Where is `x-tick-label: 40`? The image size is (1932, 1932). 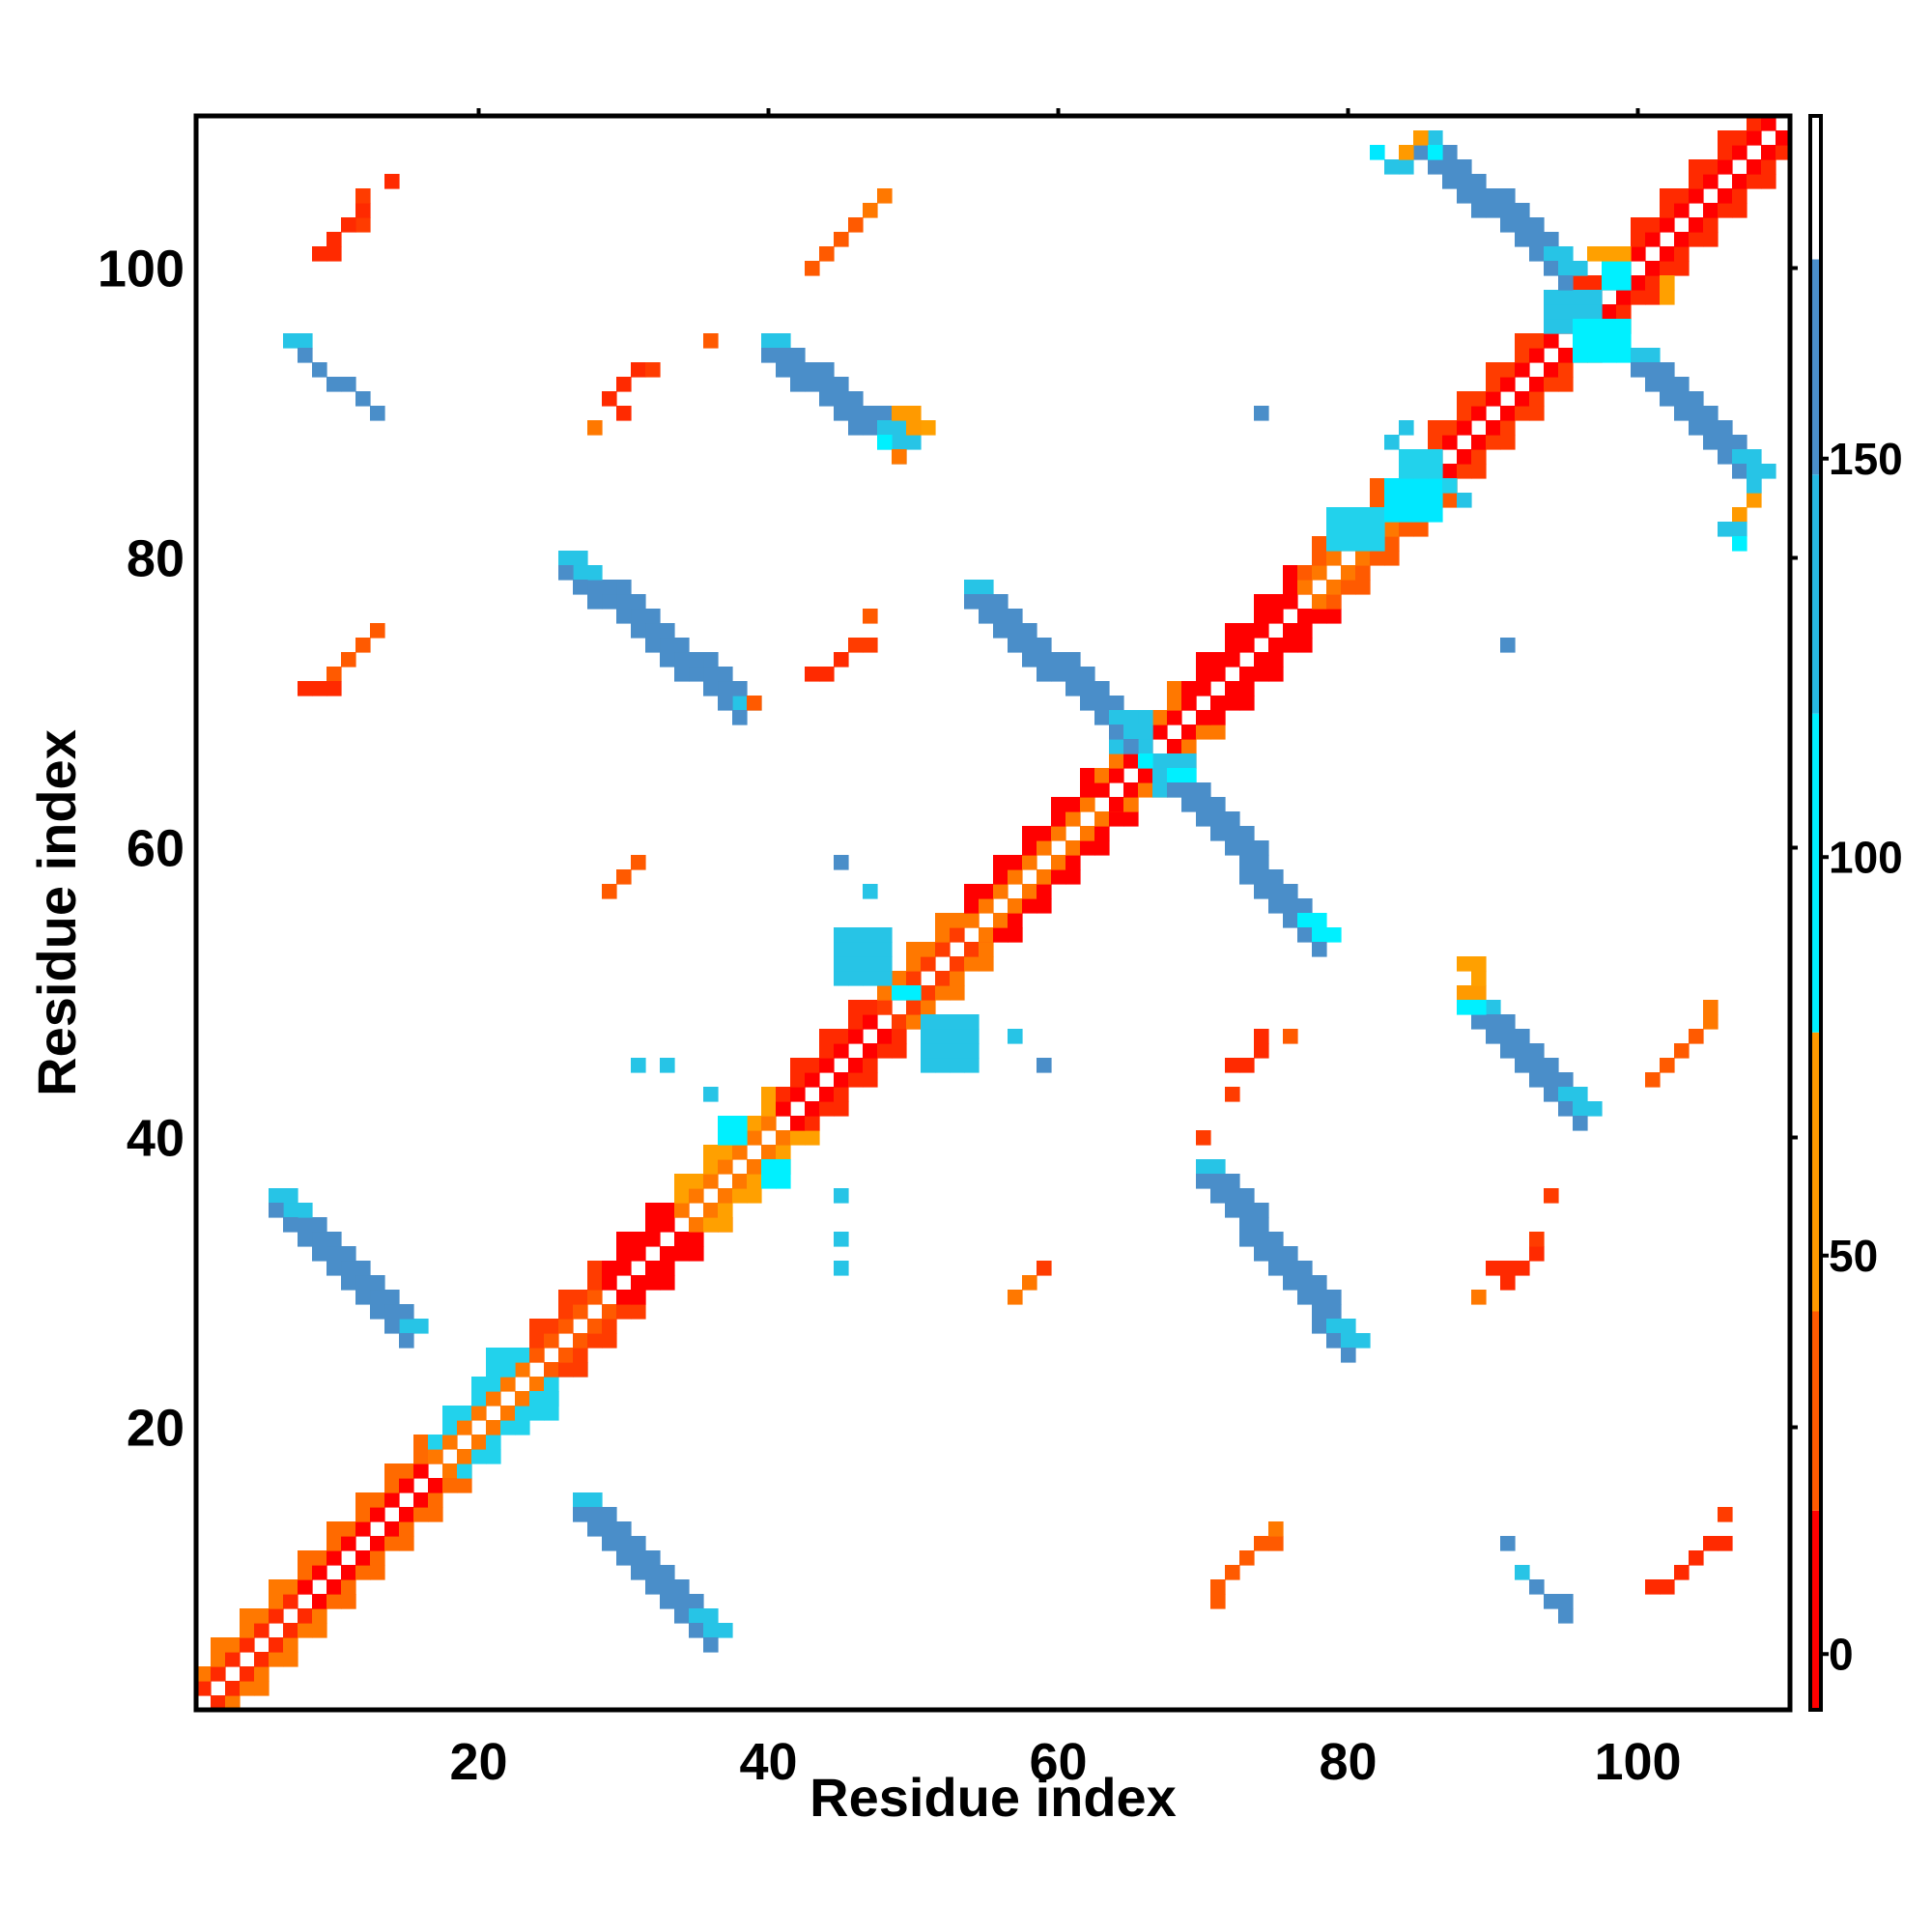
x-tick-label: 40 is located at coordinates (768, 1762).